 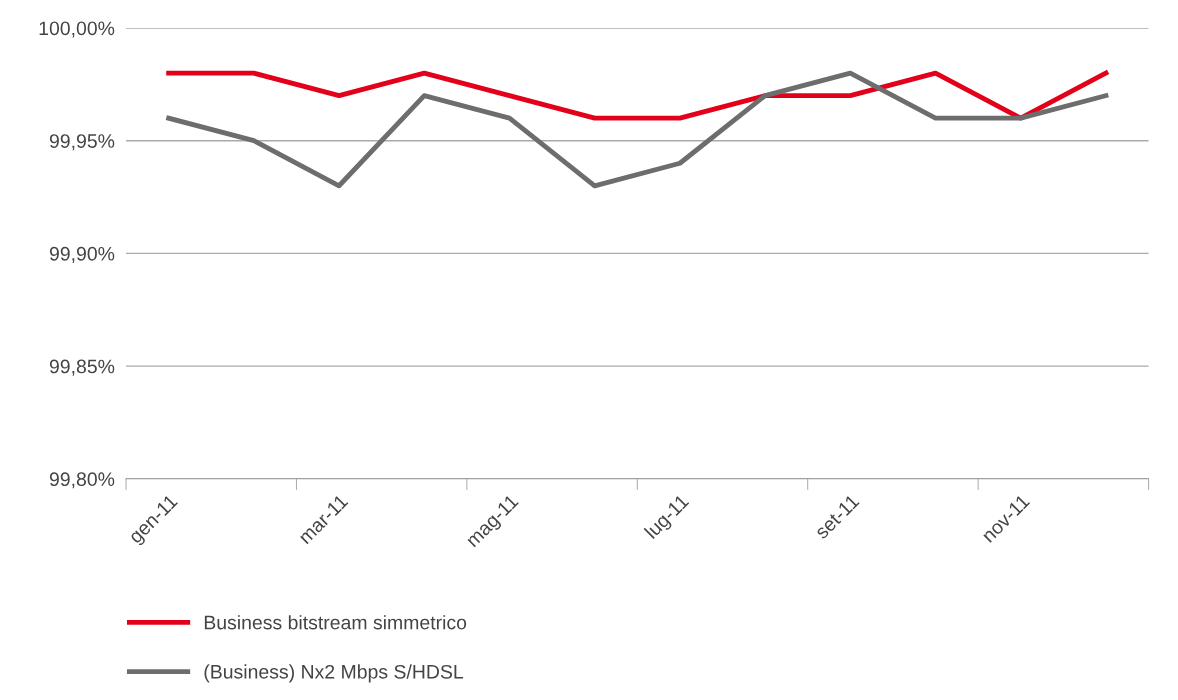 What do you see at coordinates (82, 142) in the screenshot?
I see `y-tick-label: 99,95%` at bounding box center [82, 142].